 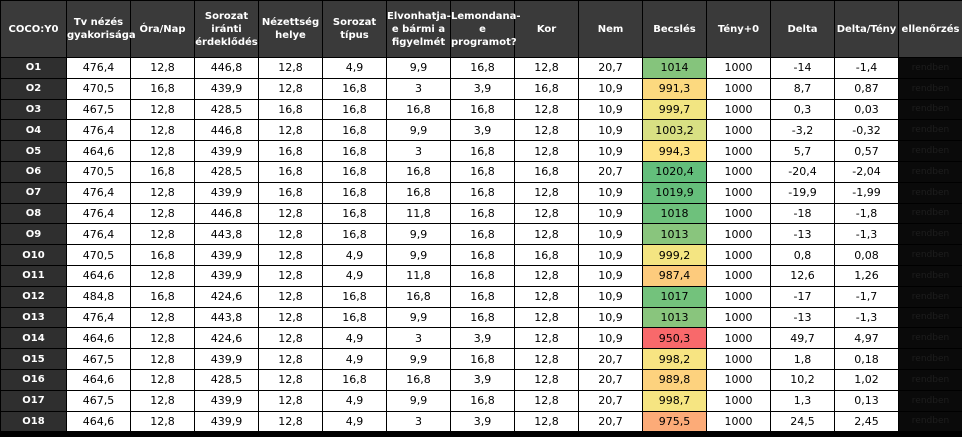 I want to click on table-cell: 0,8, so click(x=802, y=255).